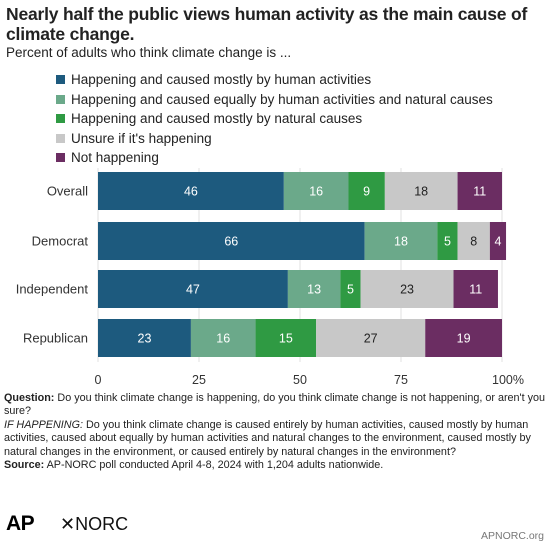  Describe the element at coordinates (52, 289) in the screenshot. I see `category-label: Independent` at that location.